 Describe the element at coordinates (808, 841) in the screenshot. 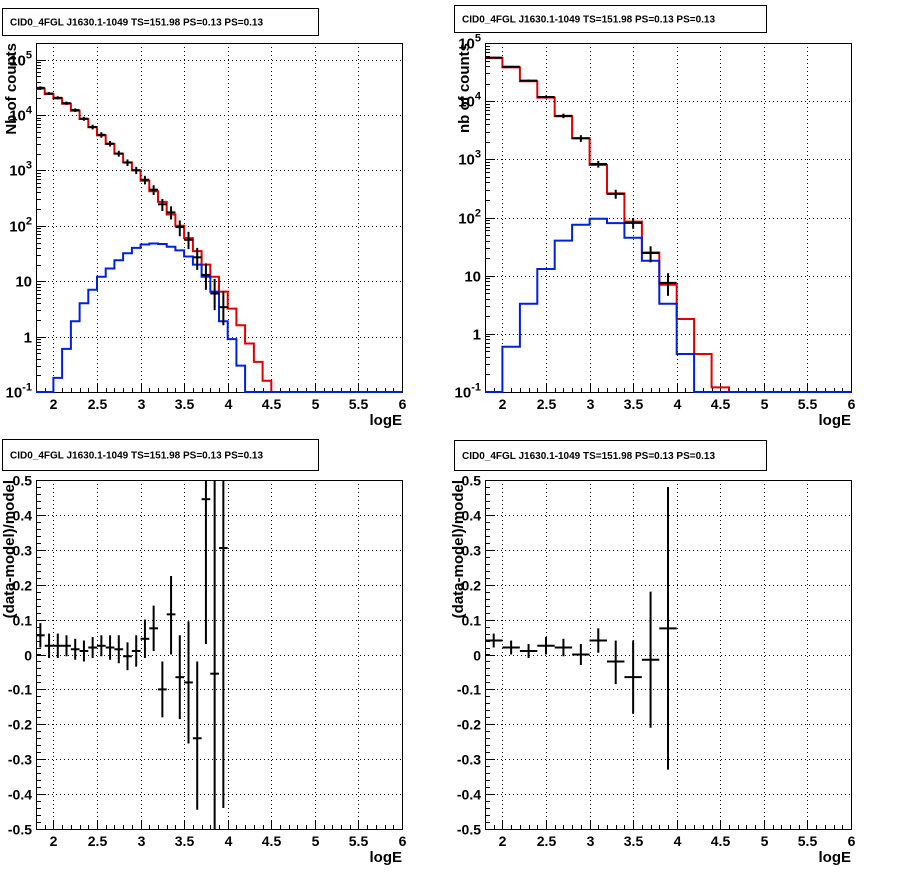

I see `x-tick-label: 5.5` at that location.